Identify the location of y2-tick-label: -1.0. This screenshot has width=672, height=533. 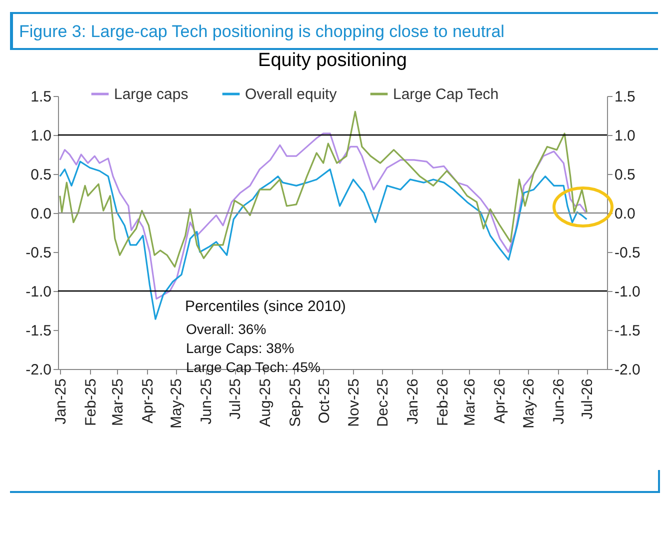
(627, 292).